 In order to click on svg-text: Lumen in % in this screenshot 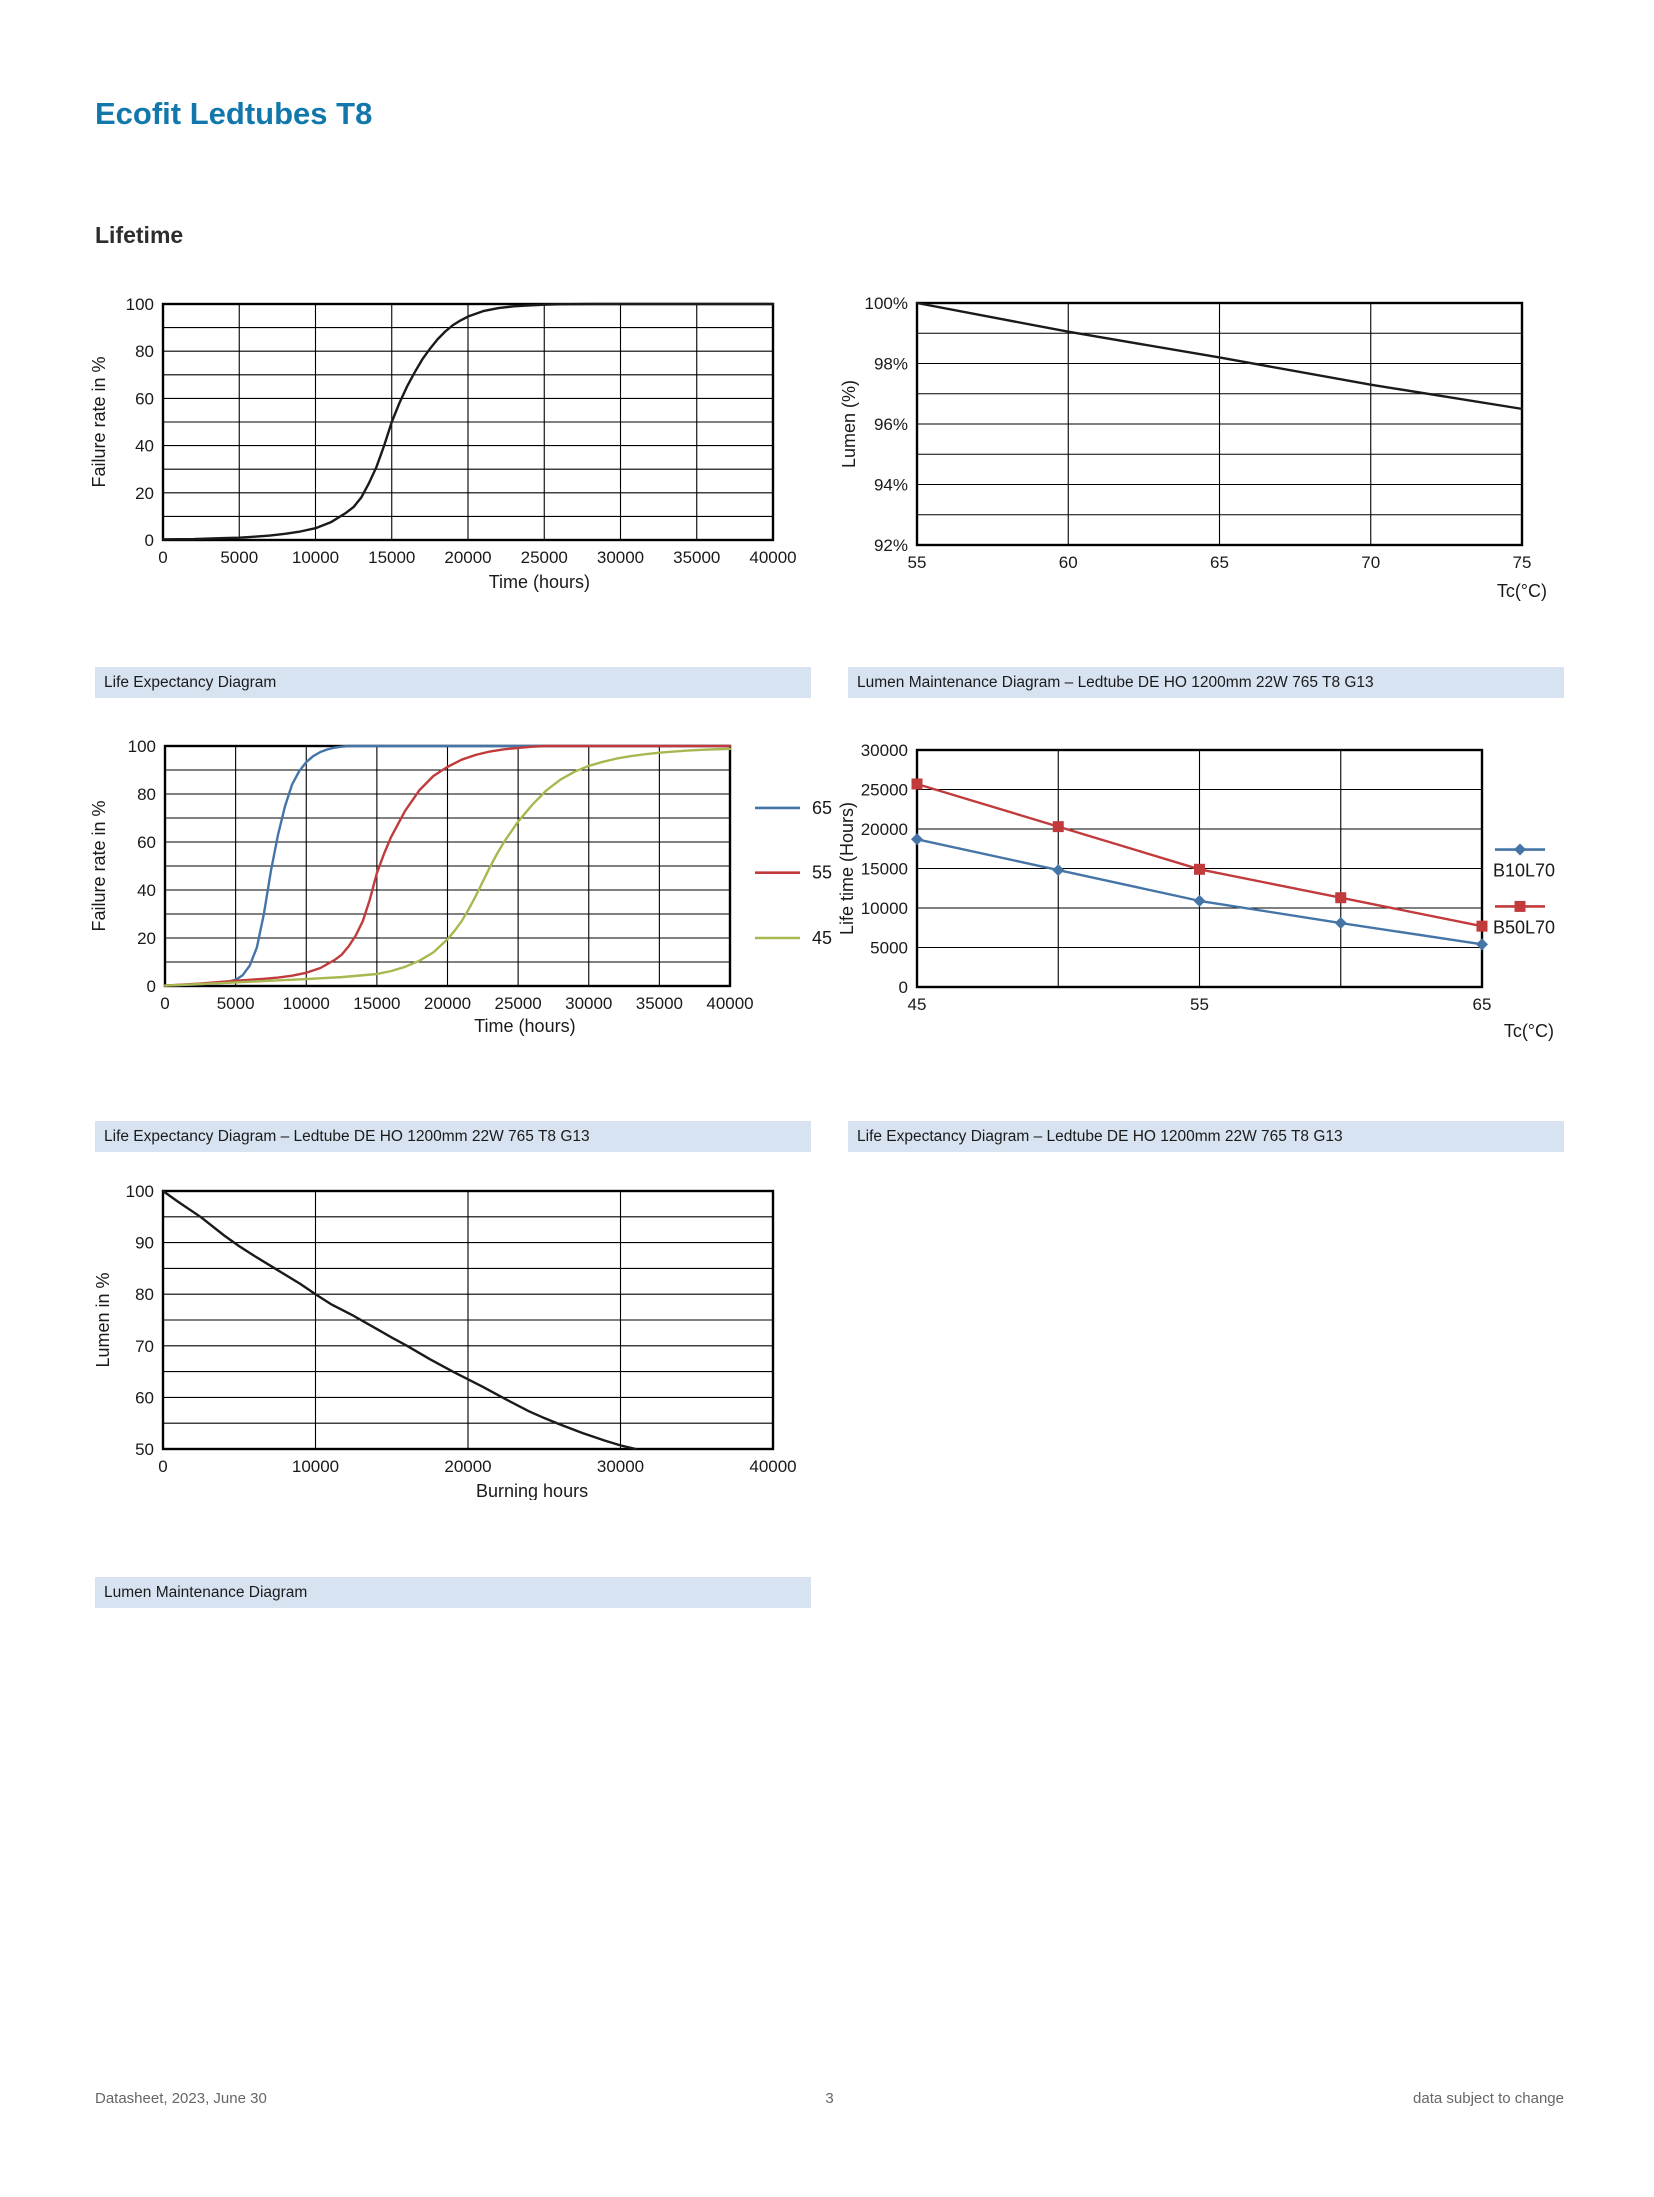, I will do `click(103, 1319)`.